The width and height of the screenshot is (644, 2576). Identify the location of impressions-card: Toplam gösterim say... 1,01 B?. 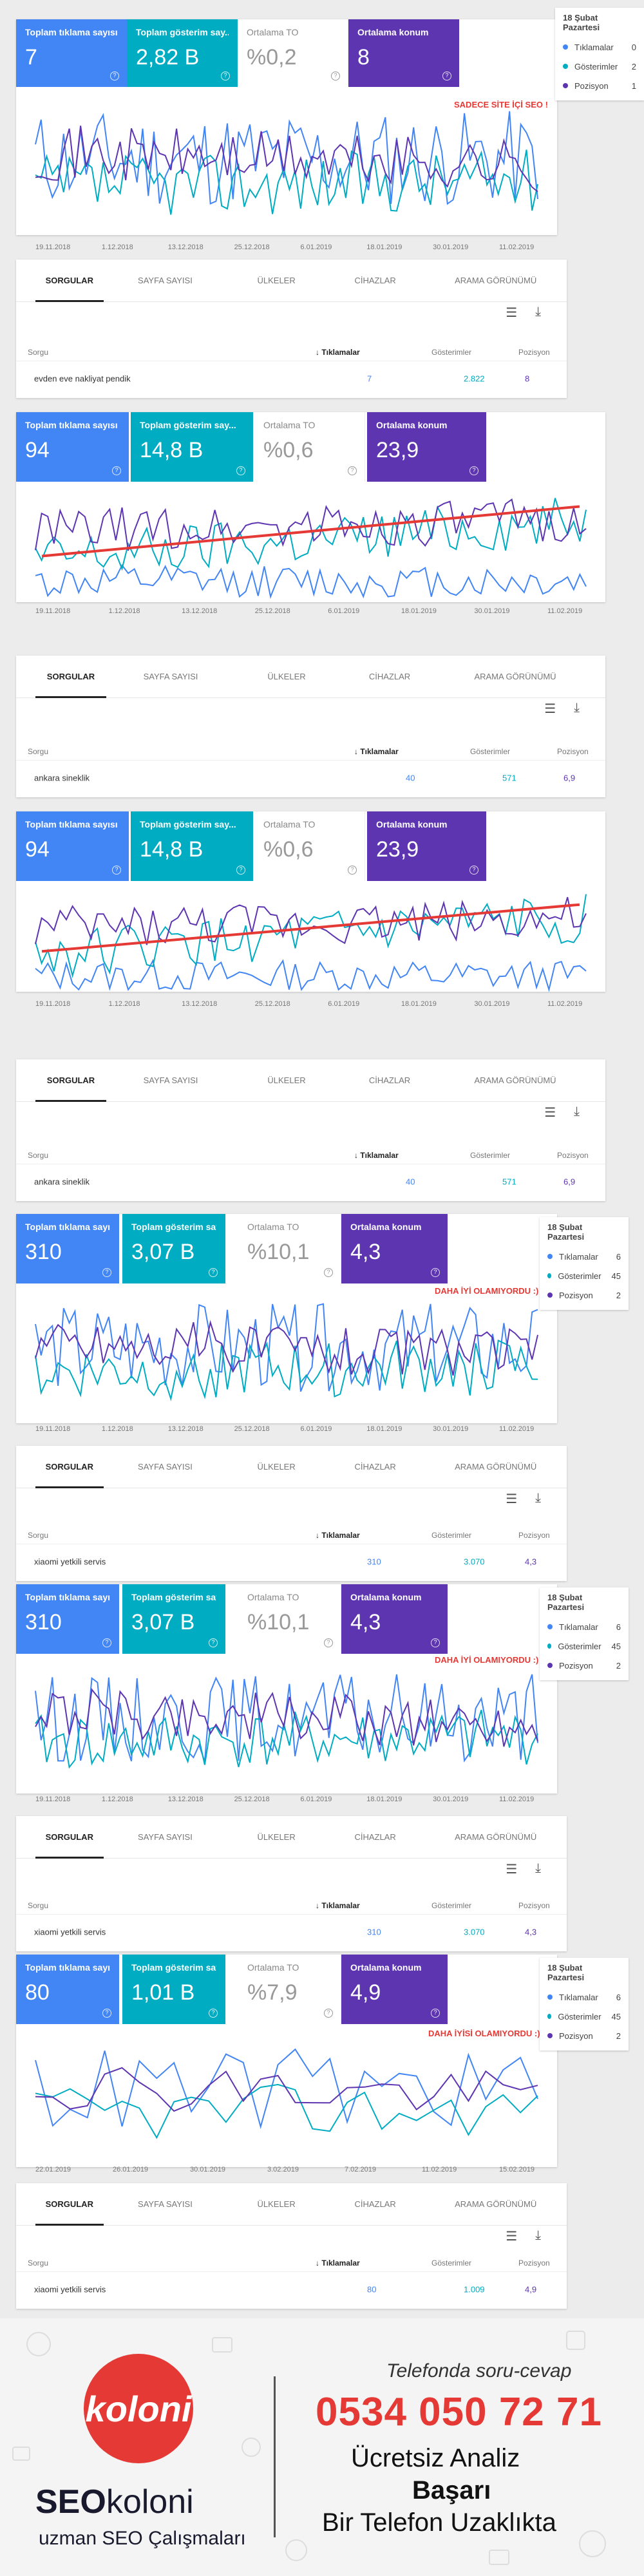
(174, 1989).